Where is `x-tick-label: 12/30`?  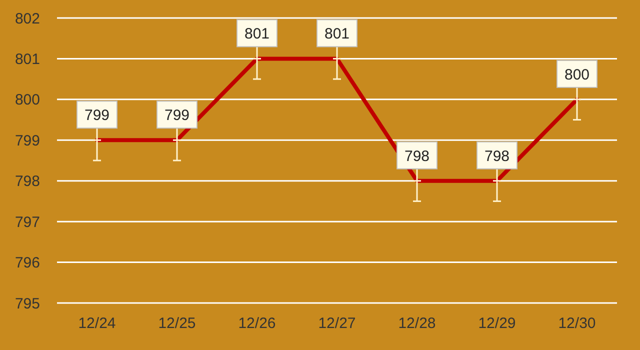
x-tick-label: 12/30 is located at coordinates (577, 323).